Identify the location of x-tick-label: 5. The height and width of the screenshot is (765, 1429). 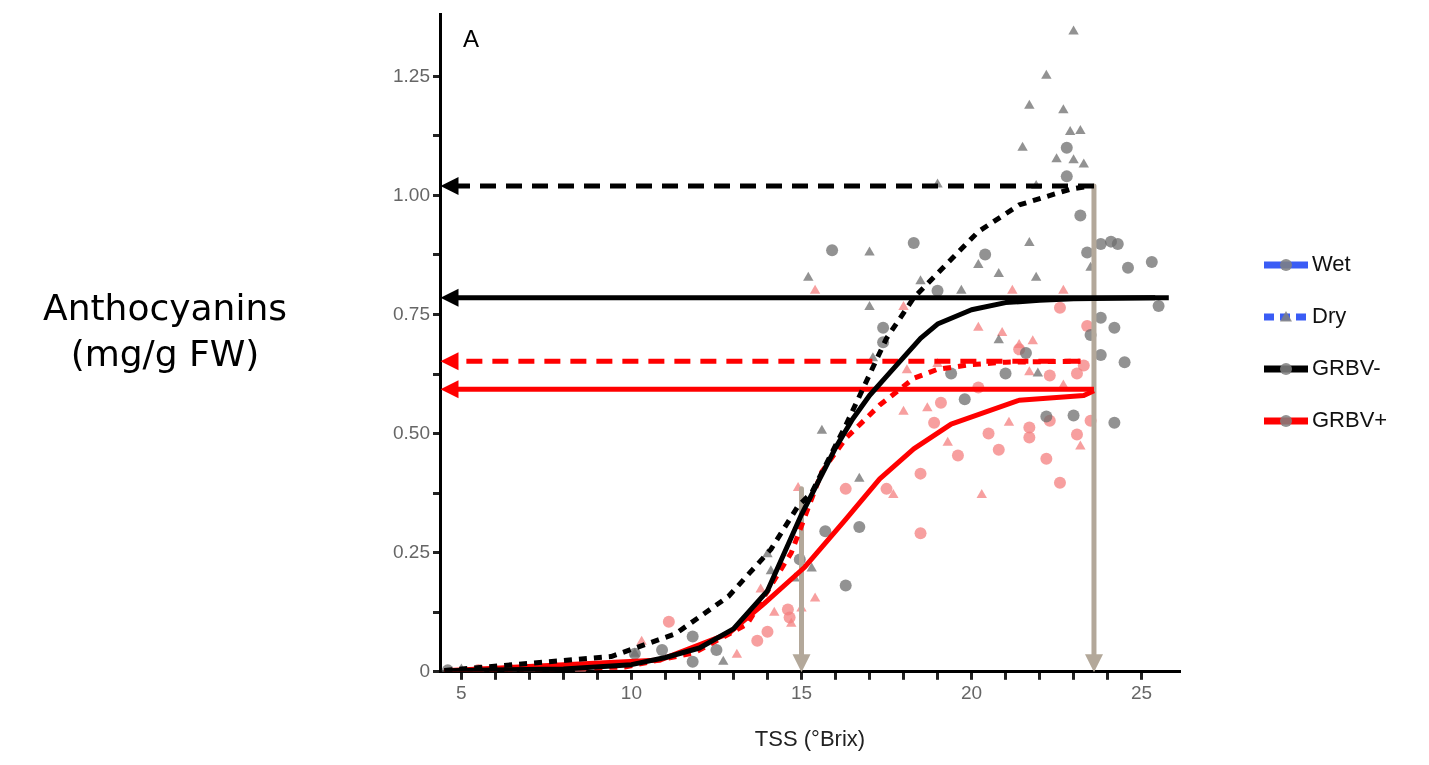
(461, 693).